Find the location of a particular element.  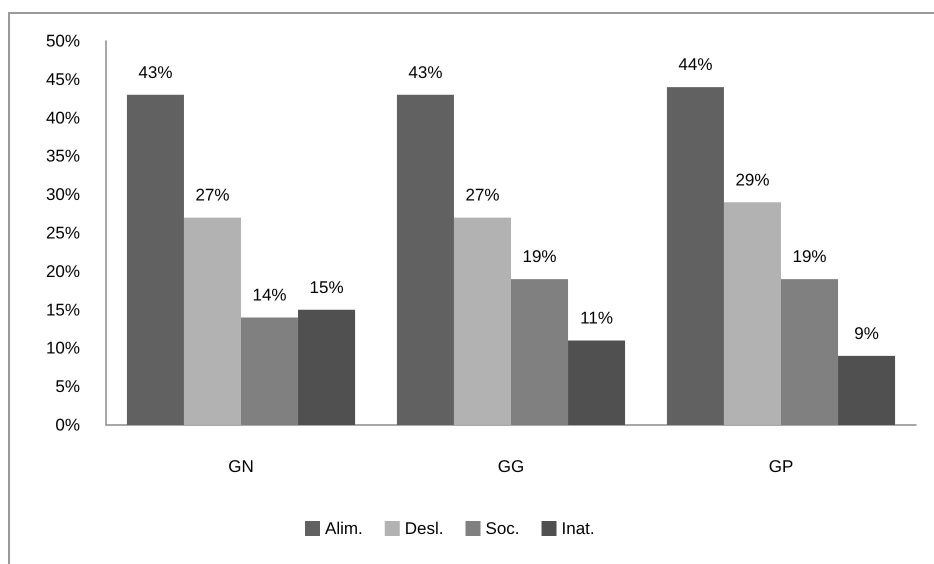

y-tick-label: 15% is located at coordinates (63, 310).